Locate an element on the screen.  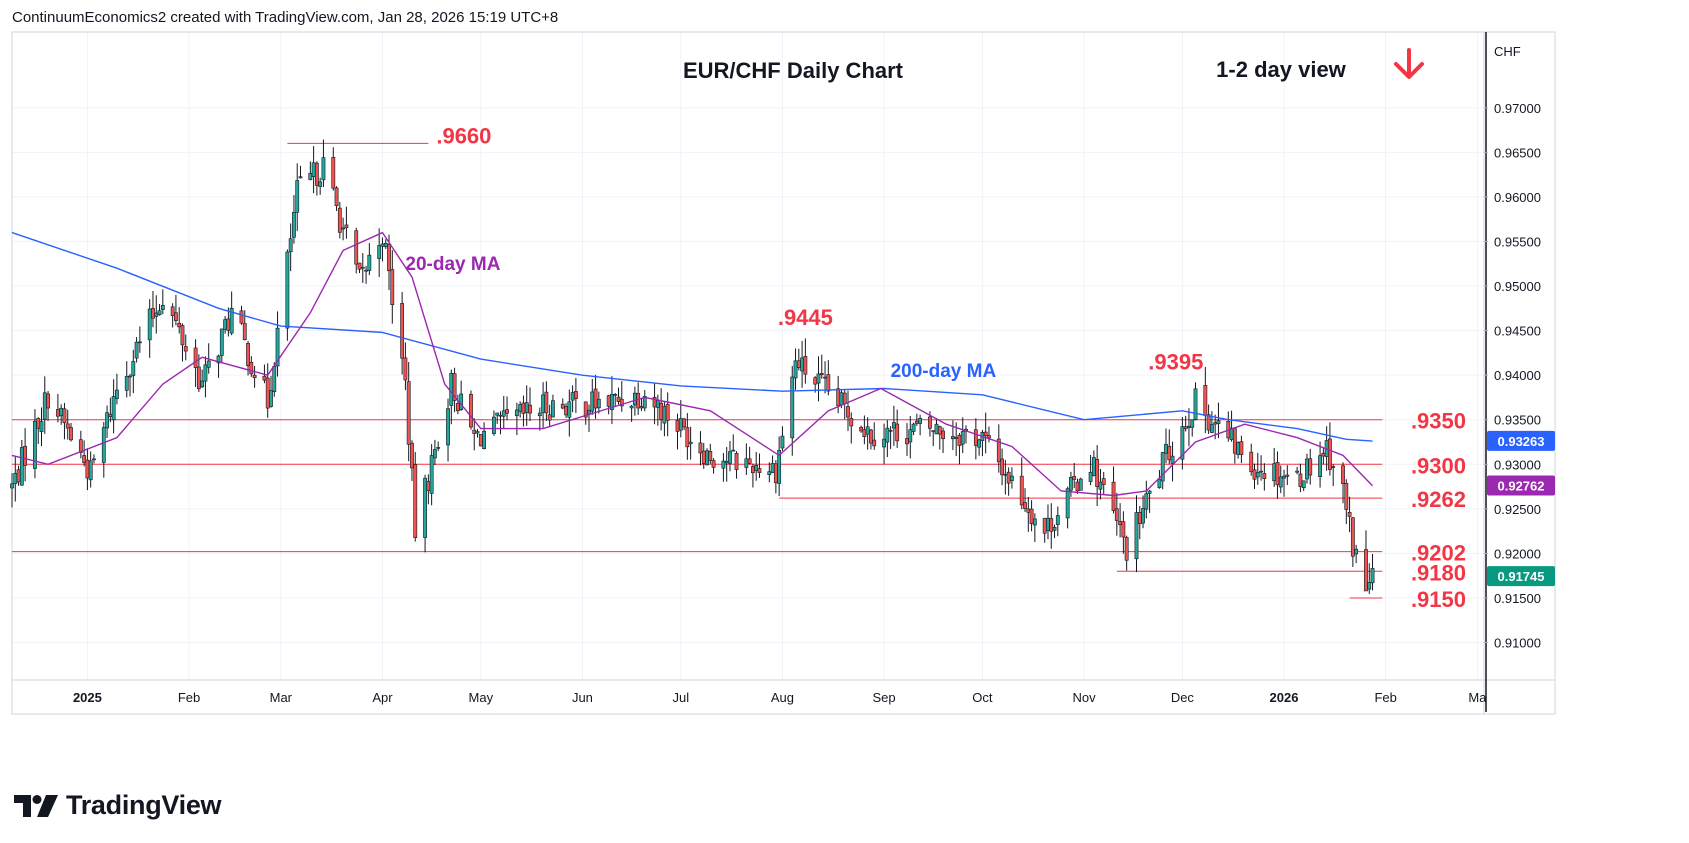
level-label: .9150 is located at coordinates (1438, 599).